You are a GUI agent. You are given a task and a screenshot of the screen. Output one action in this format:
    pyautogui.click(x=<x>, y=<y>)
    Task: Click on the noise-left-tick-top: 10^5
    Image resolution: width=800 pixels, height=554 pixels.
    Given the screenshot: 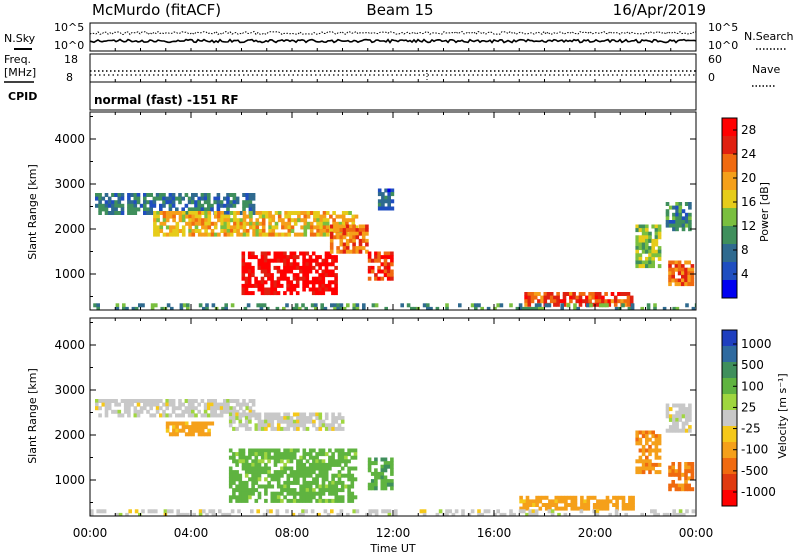 What is the action you would take?
    pyautogui.click(x=69, y=27)
    